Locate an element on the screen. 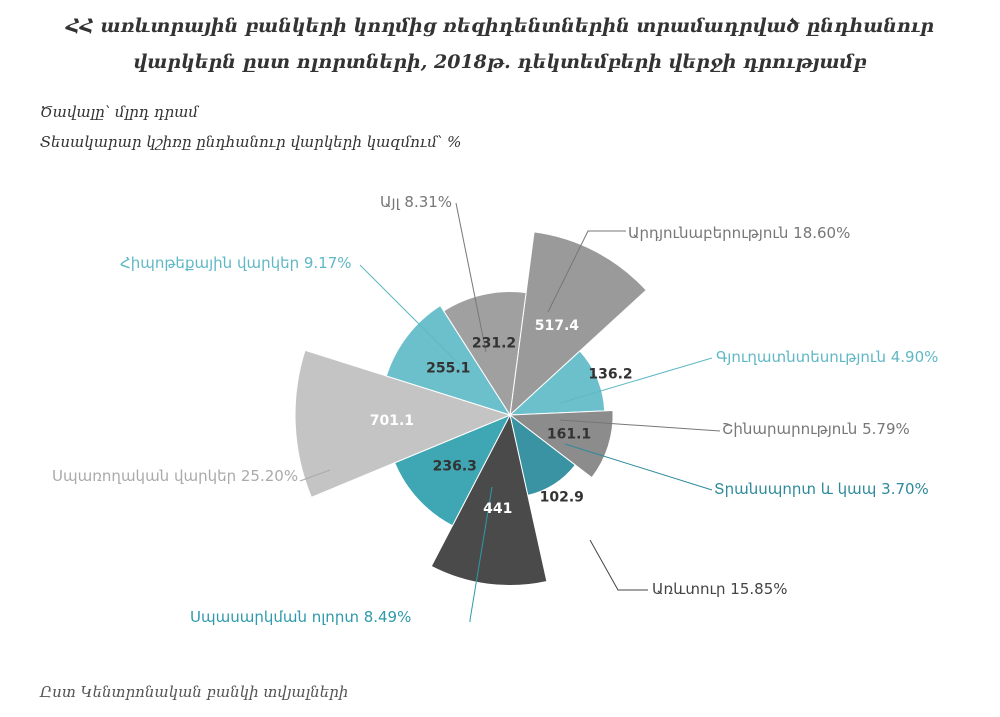  category-label-4: Տրանսպորտ և կապ 3.70% is located at coordinates (821, 489).